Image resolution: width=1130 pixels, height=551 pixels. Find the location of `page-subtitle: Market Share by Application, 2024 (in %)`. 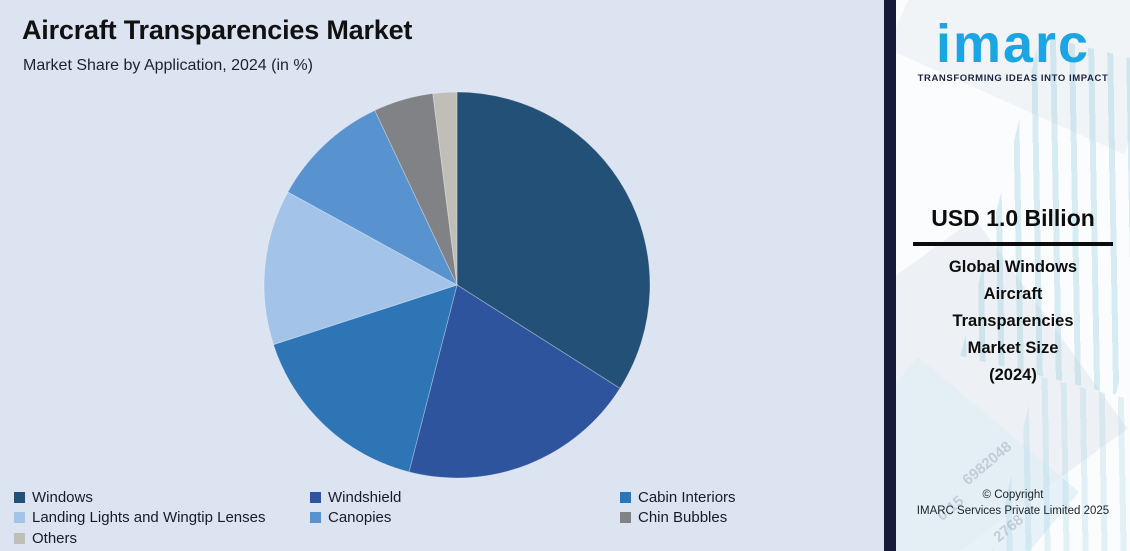

page-subtitle: Market Share by Application, 2024 (in %) is located at coordinates (168, 65).